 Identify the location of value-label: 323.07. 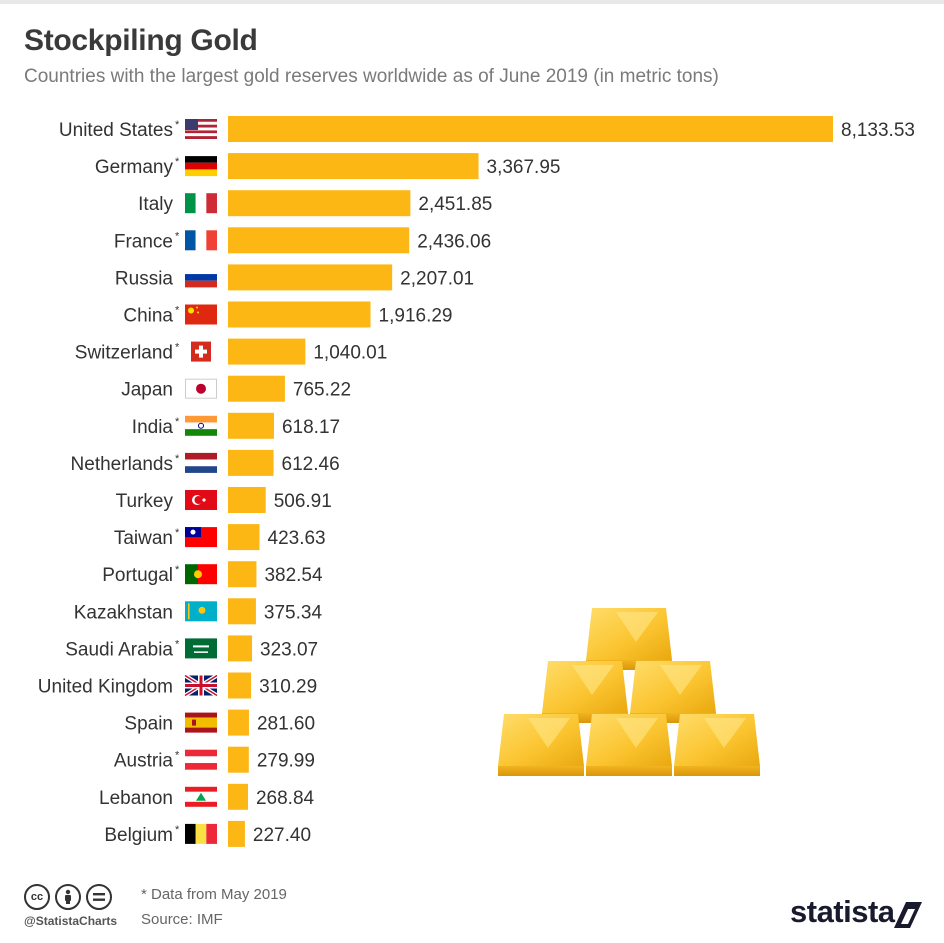
(289, 649).